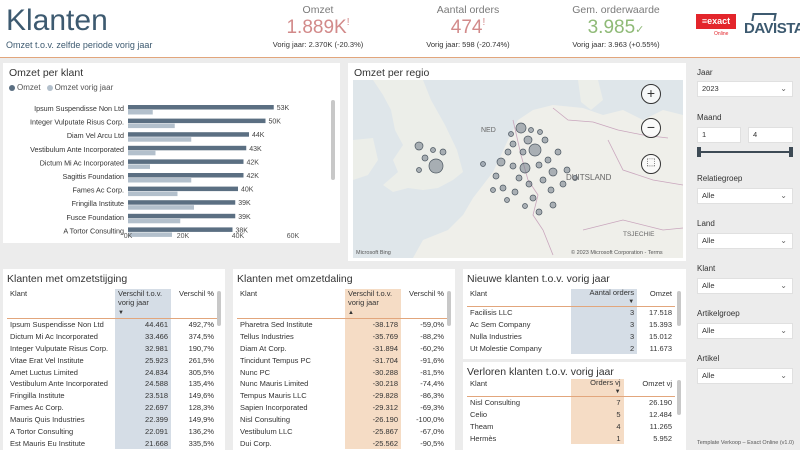  Describe the element at coordinates (571, 336) in the screenshot. I see `table-row: Nulla Industries 3 15.012` at that location.